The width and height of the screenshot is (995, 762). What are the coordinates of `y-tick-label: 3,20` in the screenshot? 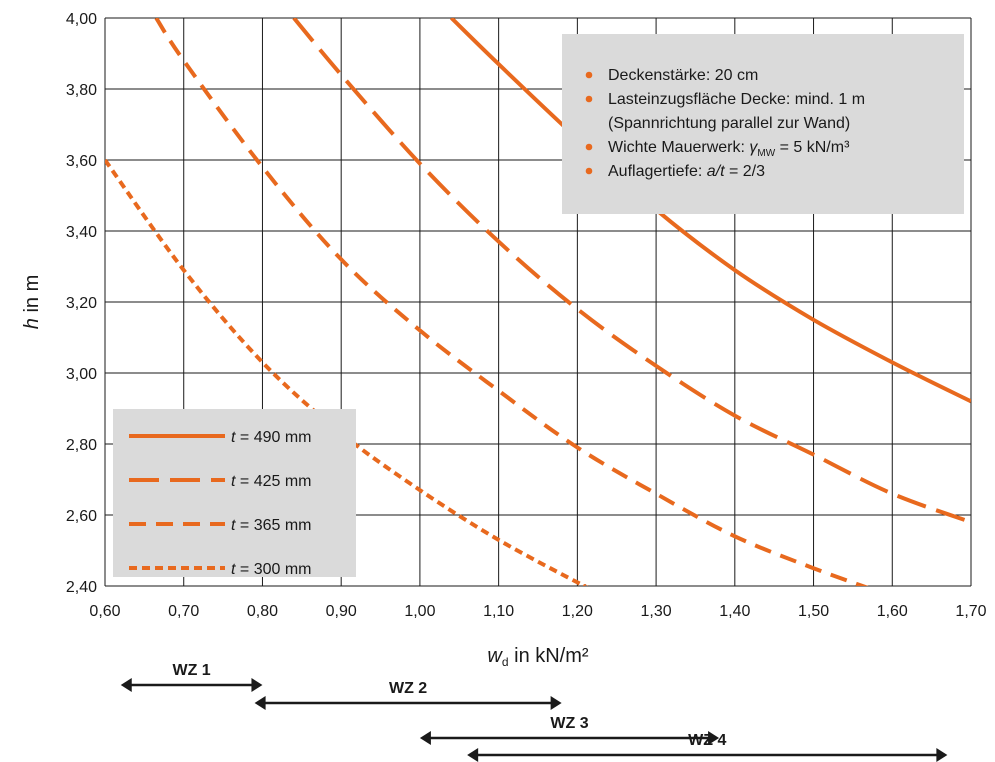 It's located at (81, 303).